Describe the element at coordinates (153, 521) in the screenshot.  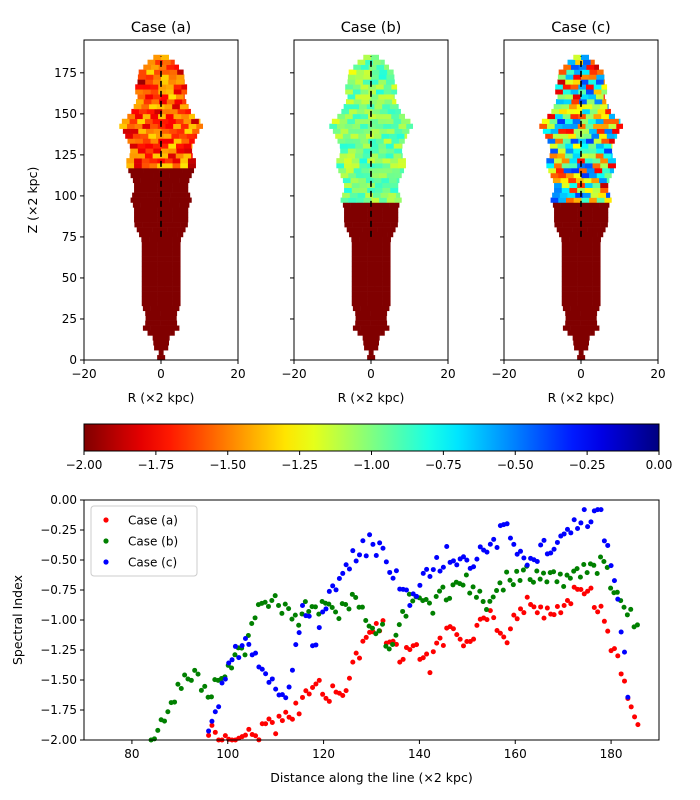
I see `legend-label: Case (a)` at that location.